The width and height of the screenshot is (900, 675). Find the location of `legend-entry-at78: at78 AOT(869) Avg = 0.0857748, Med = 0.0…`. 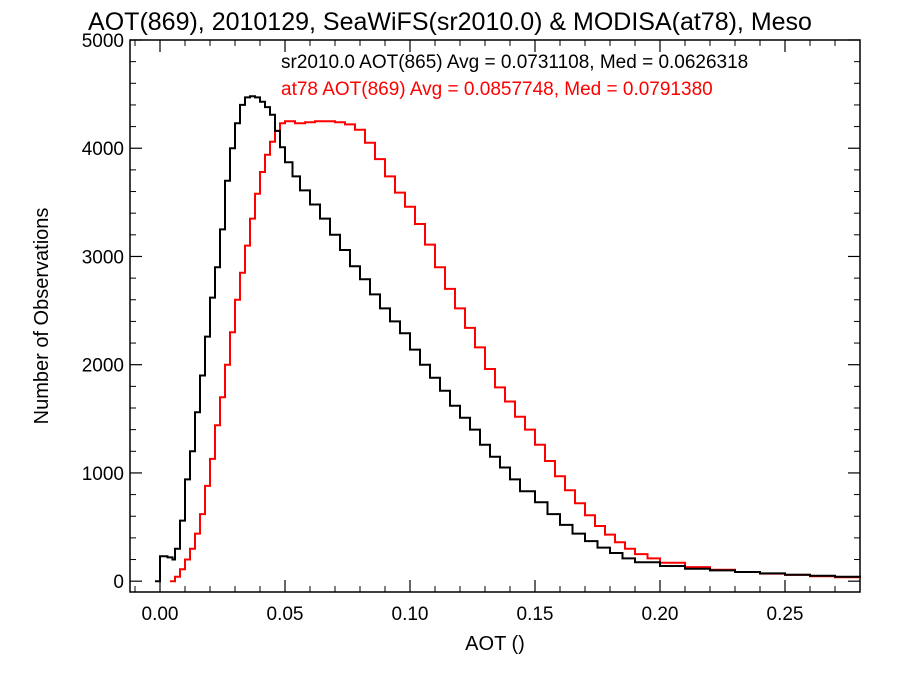

legend-entry-at78: at78 AOT(869) Avg = 0.0857748, Med = 0.0… is located at coordinates (497, 89).